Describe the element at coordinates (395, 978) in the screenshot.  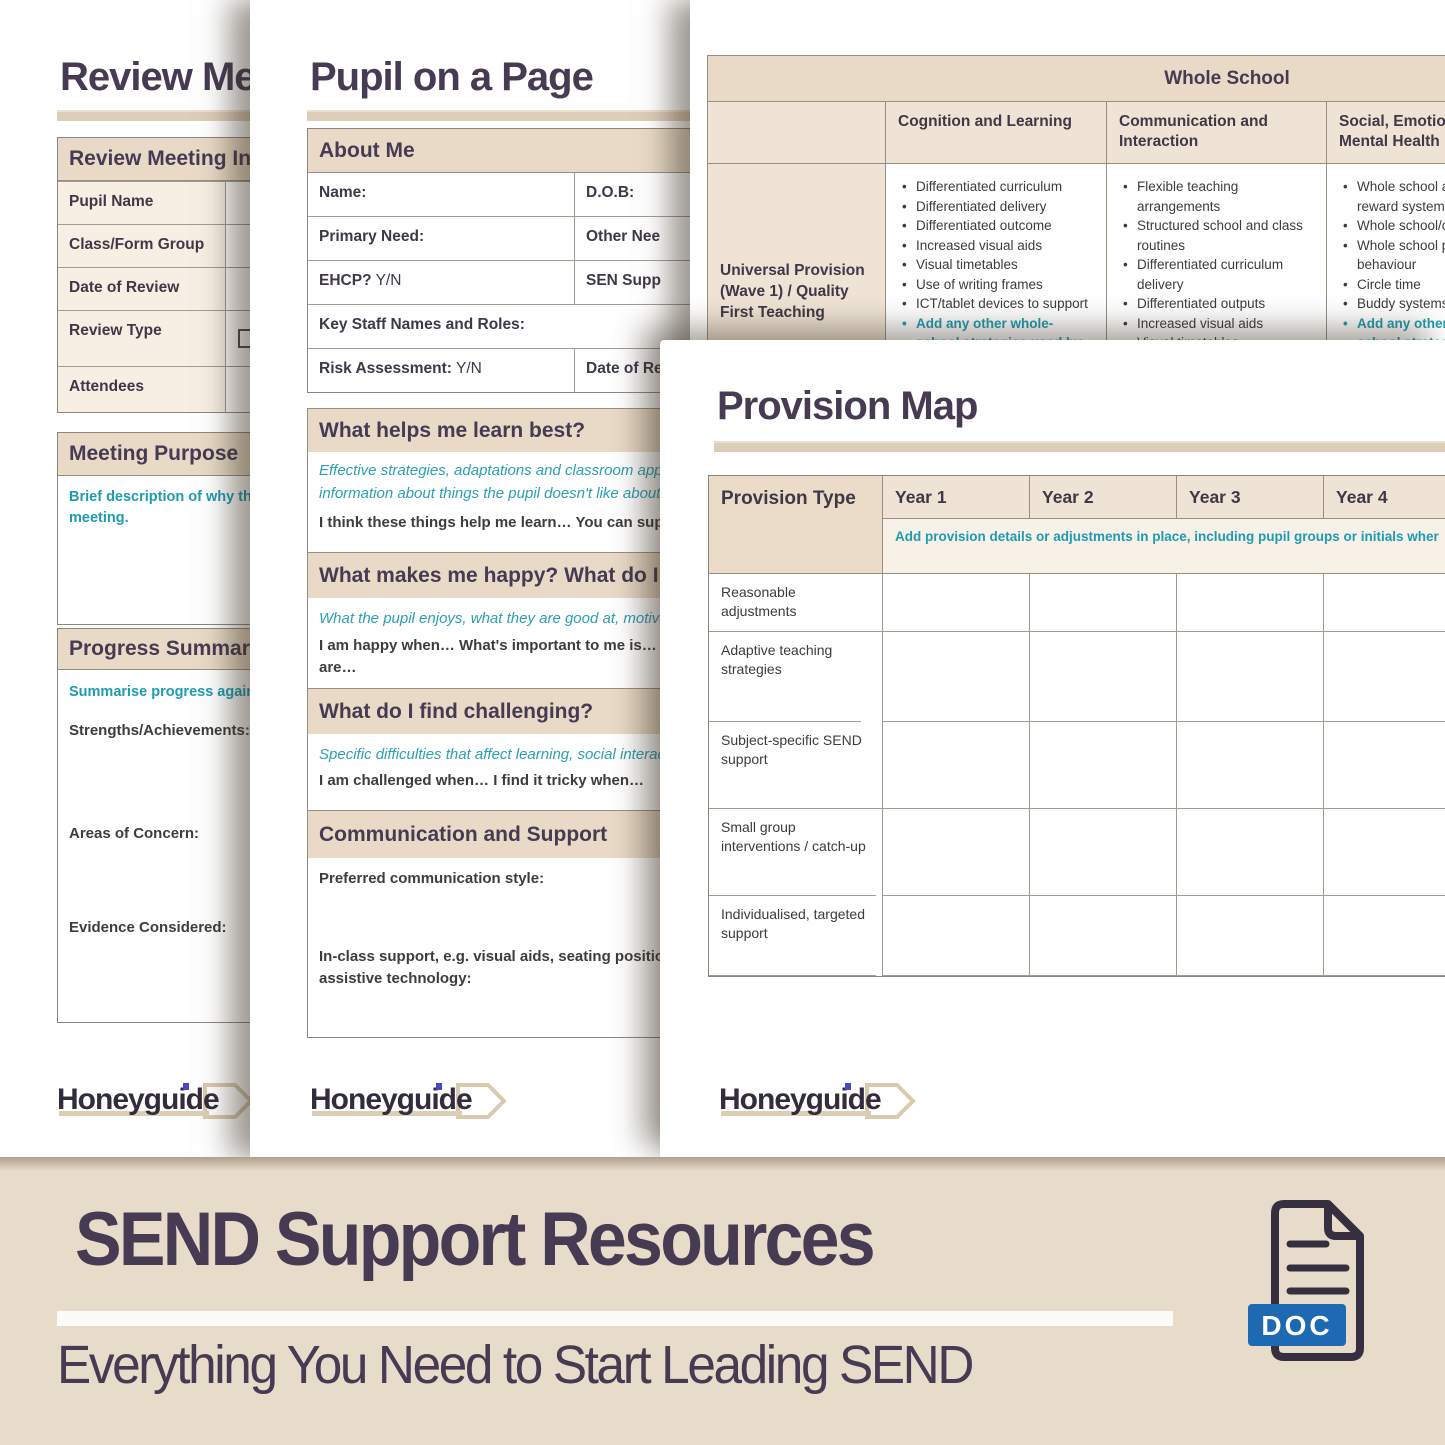
I see `field-label-line: assistive technology:` at that location.